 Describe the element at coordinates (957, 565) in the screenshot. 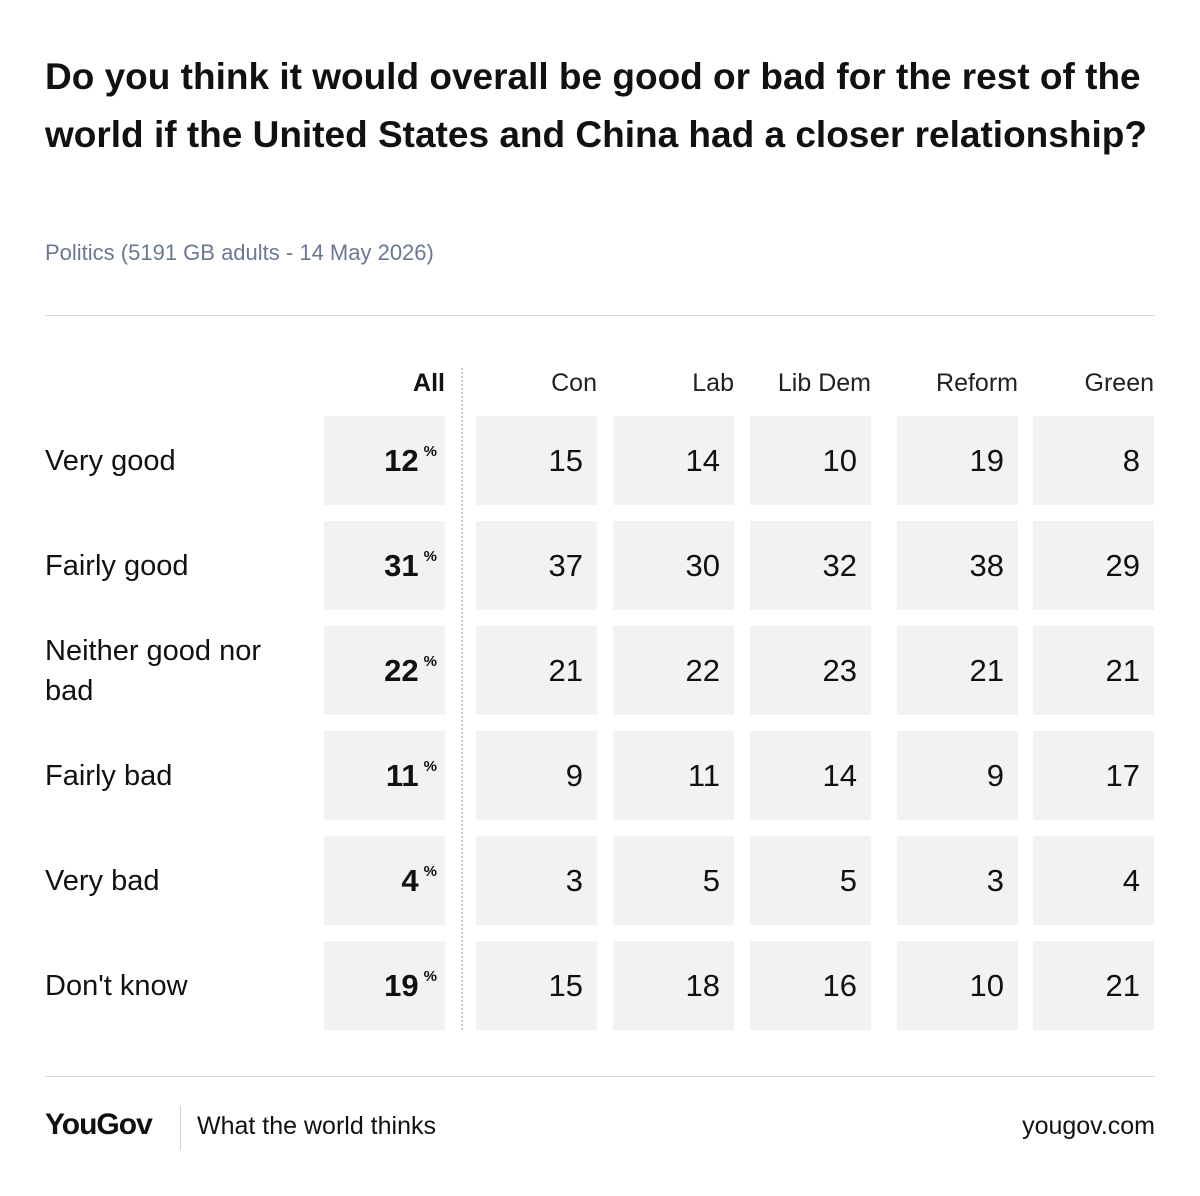

I see `cell-reform: 38` at that location.